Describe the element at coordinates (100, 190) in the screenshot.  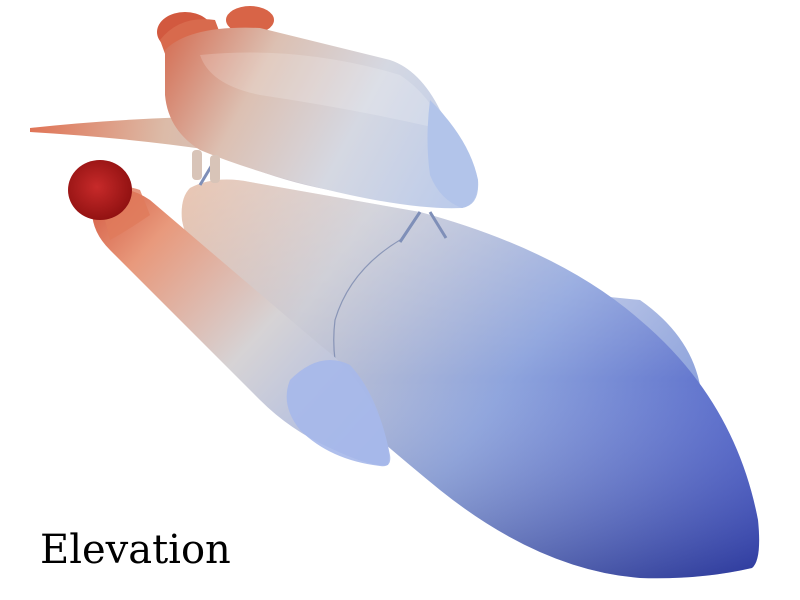
I see `booster-nozzle` at that location.